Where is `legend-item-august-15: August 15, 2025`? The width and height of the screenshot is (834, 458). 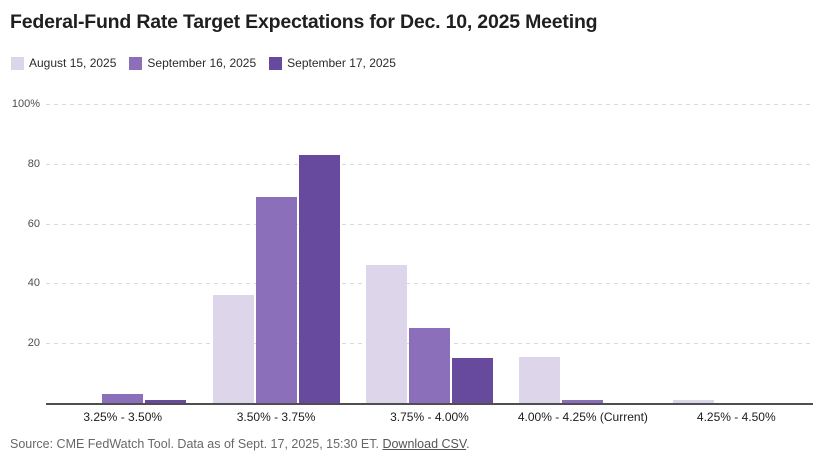 legend-item-august-15: August 15, 2025 is located at coordinates (63, 63).